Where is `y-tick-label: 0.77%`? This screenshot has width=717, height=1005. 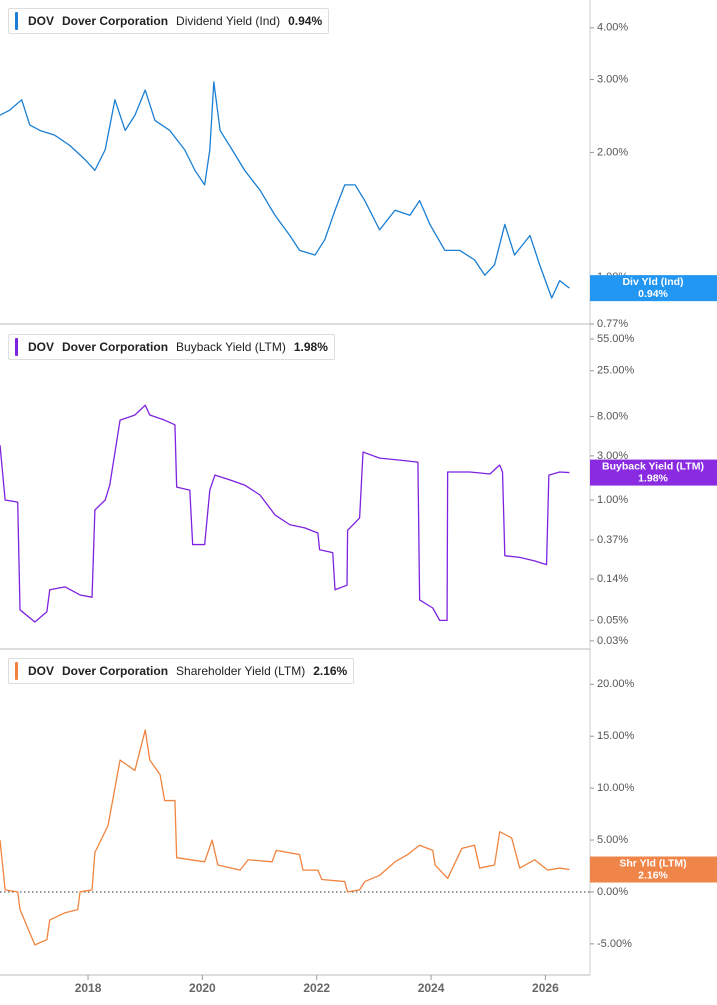 y-tick-label: 0.77% is located at coordinates (612, 324).